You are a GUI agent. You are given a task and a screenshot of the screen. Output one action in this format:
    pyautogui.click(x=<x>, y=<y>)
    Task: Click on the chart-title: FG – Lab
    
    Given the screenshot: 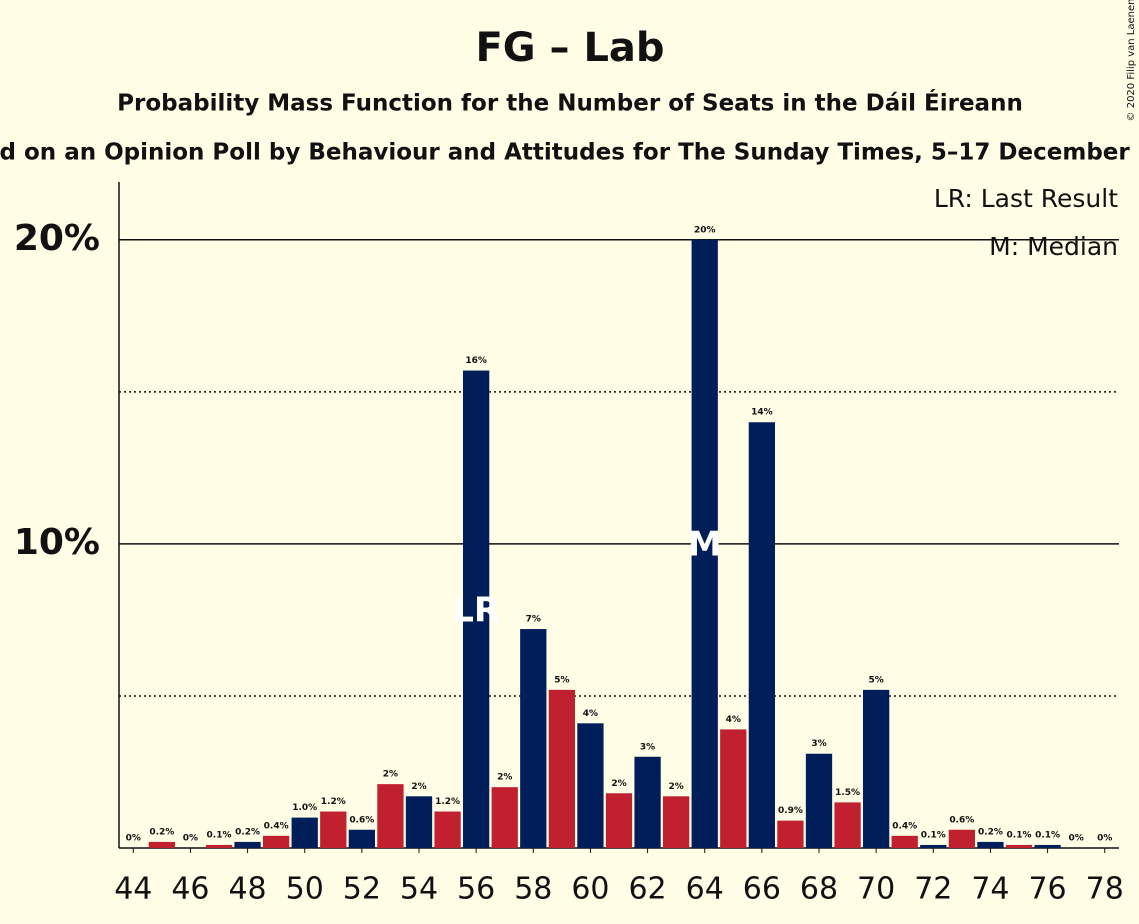 What is the action you would take?
    pyautogui.click(x=569, y=48)
    